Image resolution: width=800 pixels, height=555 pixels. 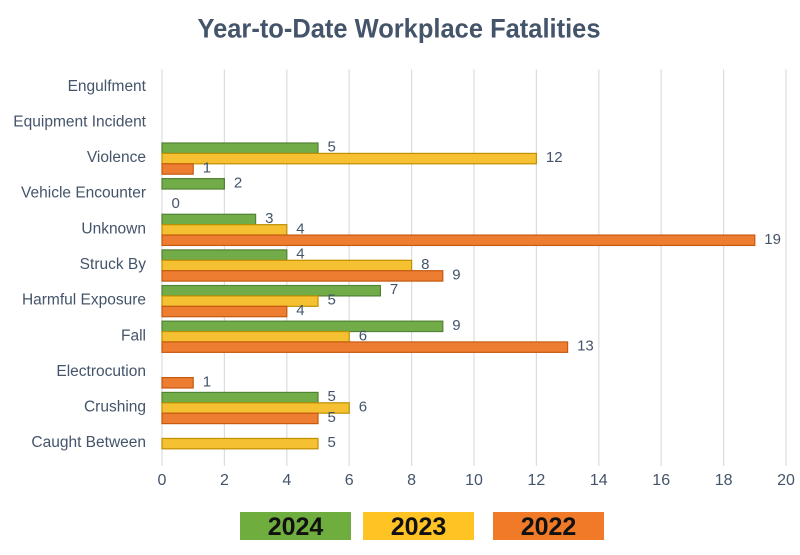 What do you see at coordinates (724, 480) in the screenshot?
I see `svg-text: 18` at bounding box center [724, 480].